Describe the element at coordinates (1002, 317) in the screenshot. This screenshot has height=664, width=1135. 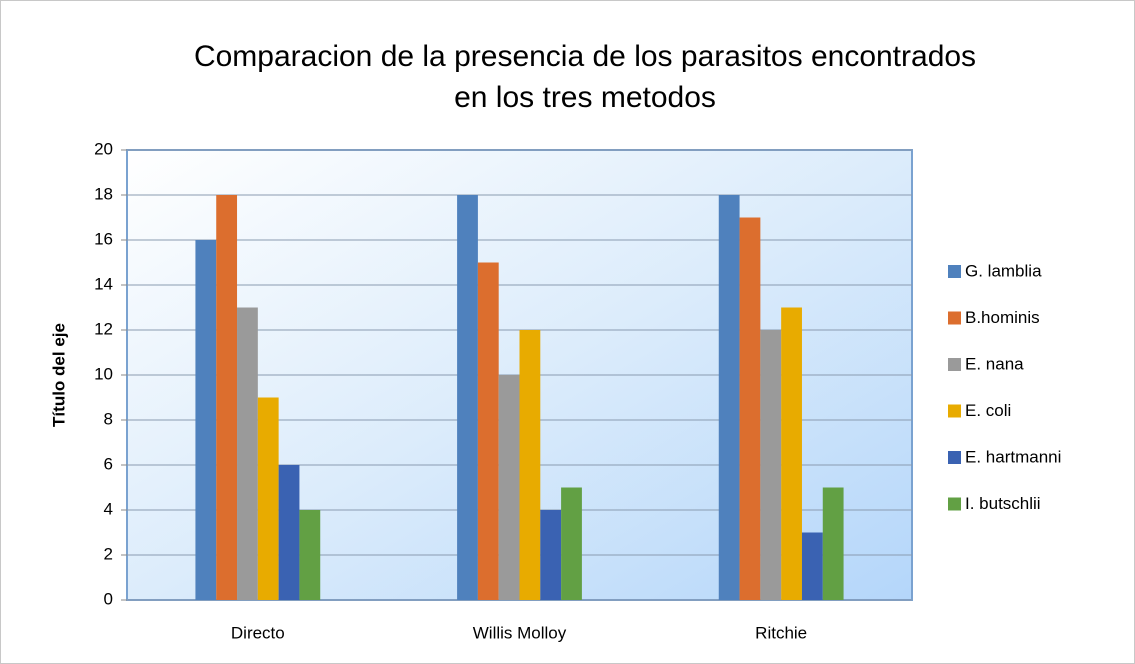
I see `legend-label: B.hominis` at that location.